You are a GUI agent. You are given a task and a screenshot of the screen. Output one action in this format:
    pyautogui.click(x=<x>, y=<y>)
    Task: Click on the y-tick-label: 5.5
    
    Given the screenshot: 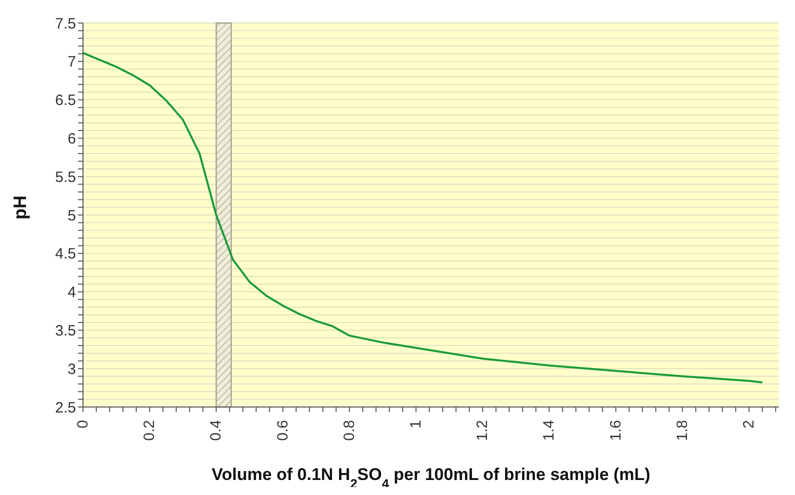 What is the action you would take?
    pyautogui.click(x=65, y=177)
    